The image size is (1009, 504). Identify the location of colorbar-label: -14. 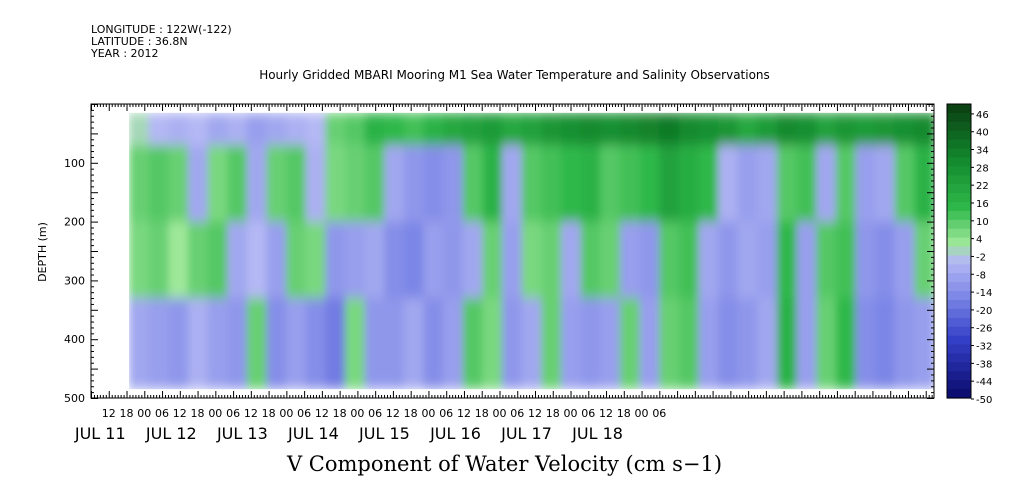
(984, 293).